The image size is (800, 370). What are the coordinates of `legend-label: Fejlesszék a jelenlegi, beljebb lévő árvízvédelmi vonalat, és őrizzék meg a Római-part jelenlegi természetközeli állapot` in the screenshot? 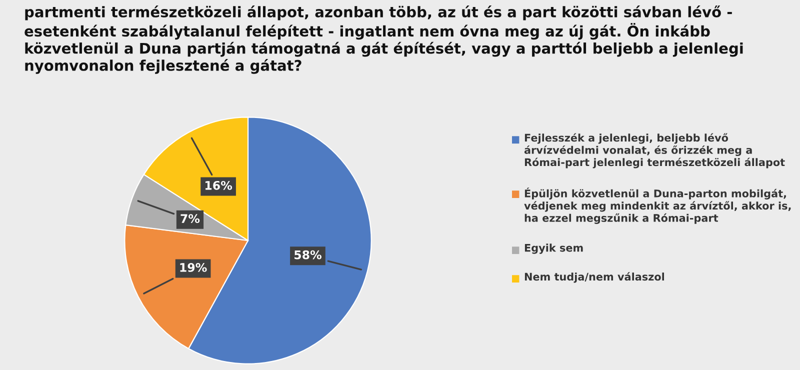 It's located at (654, 150).